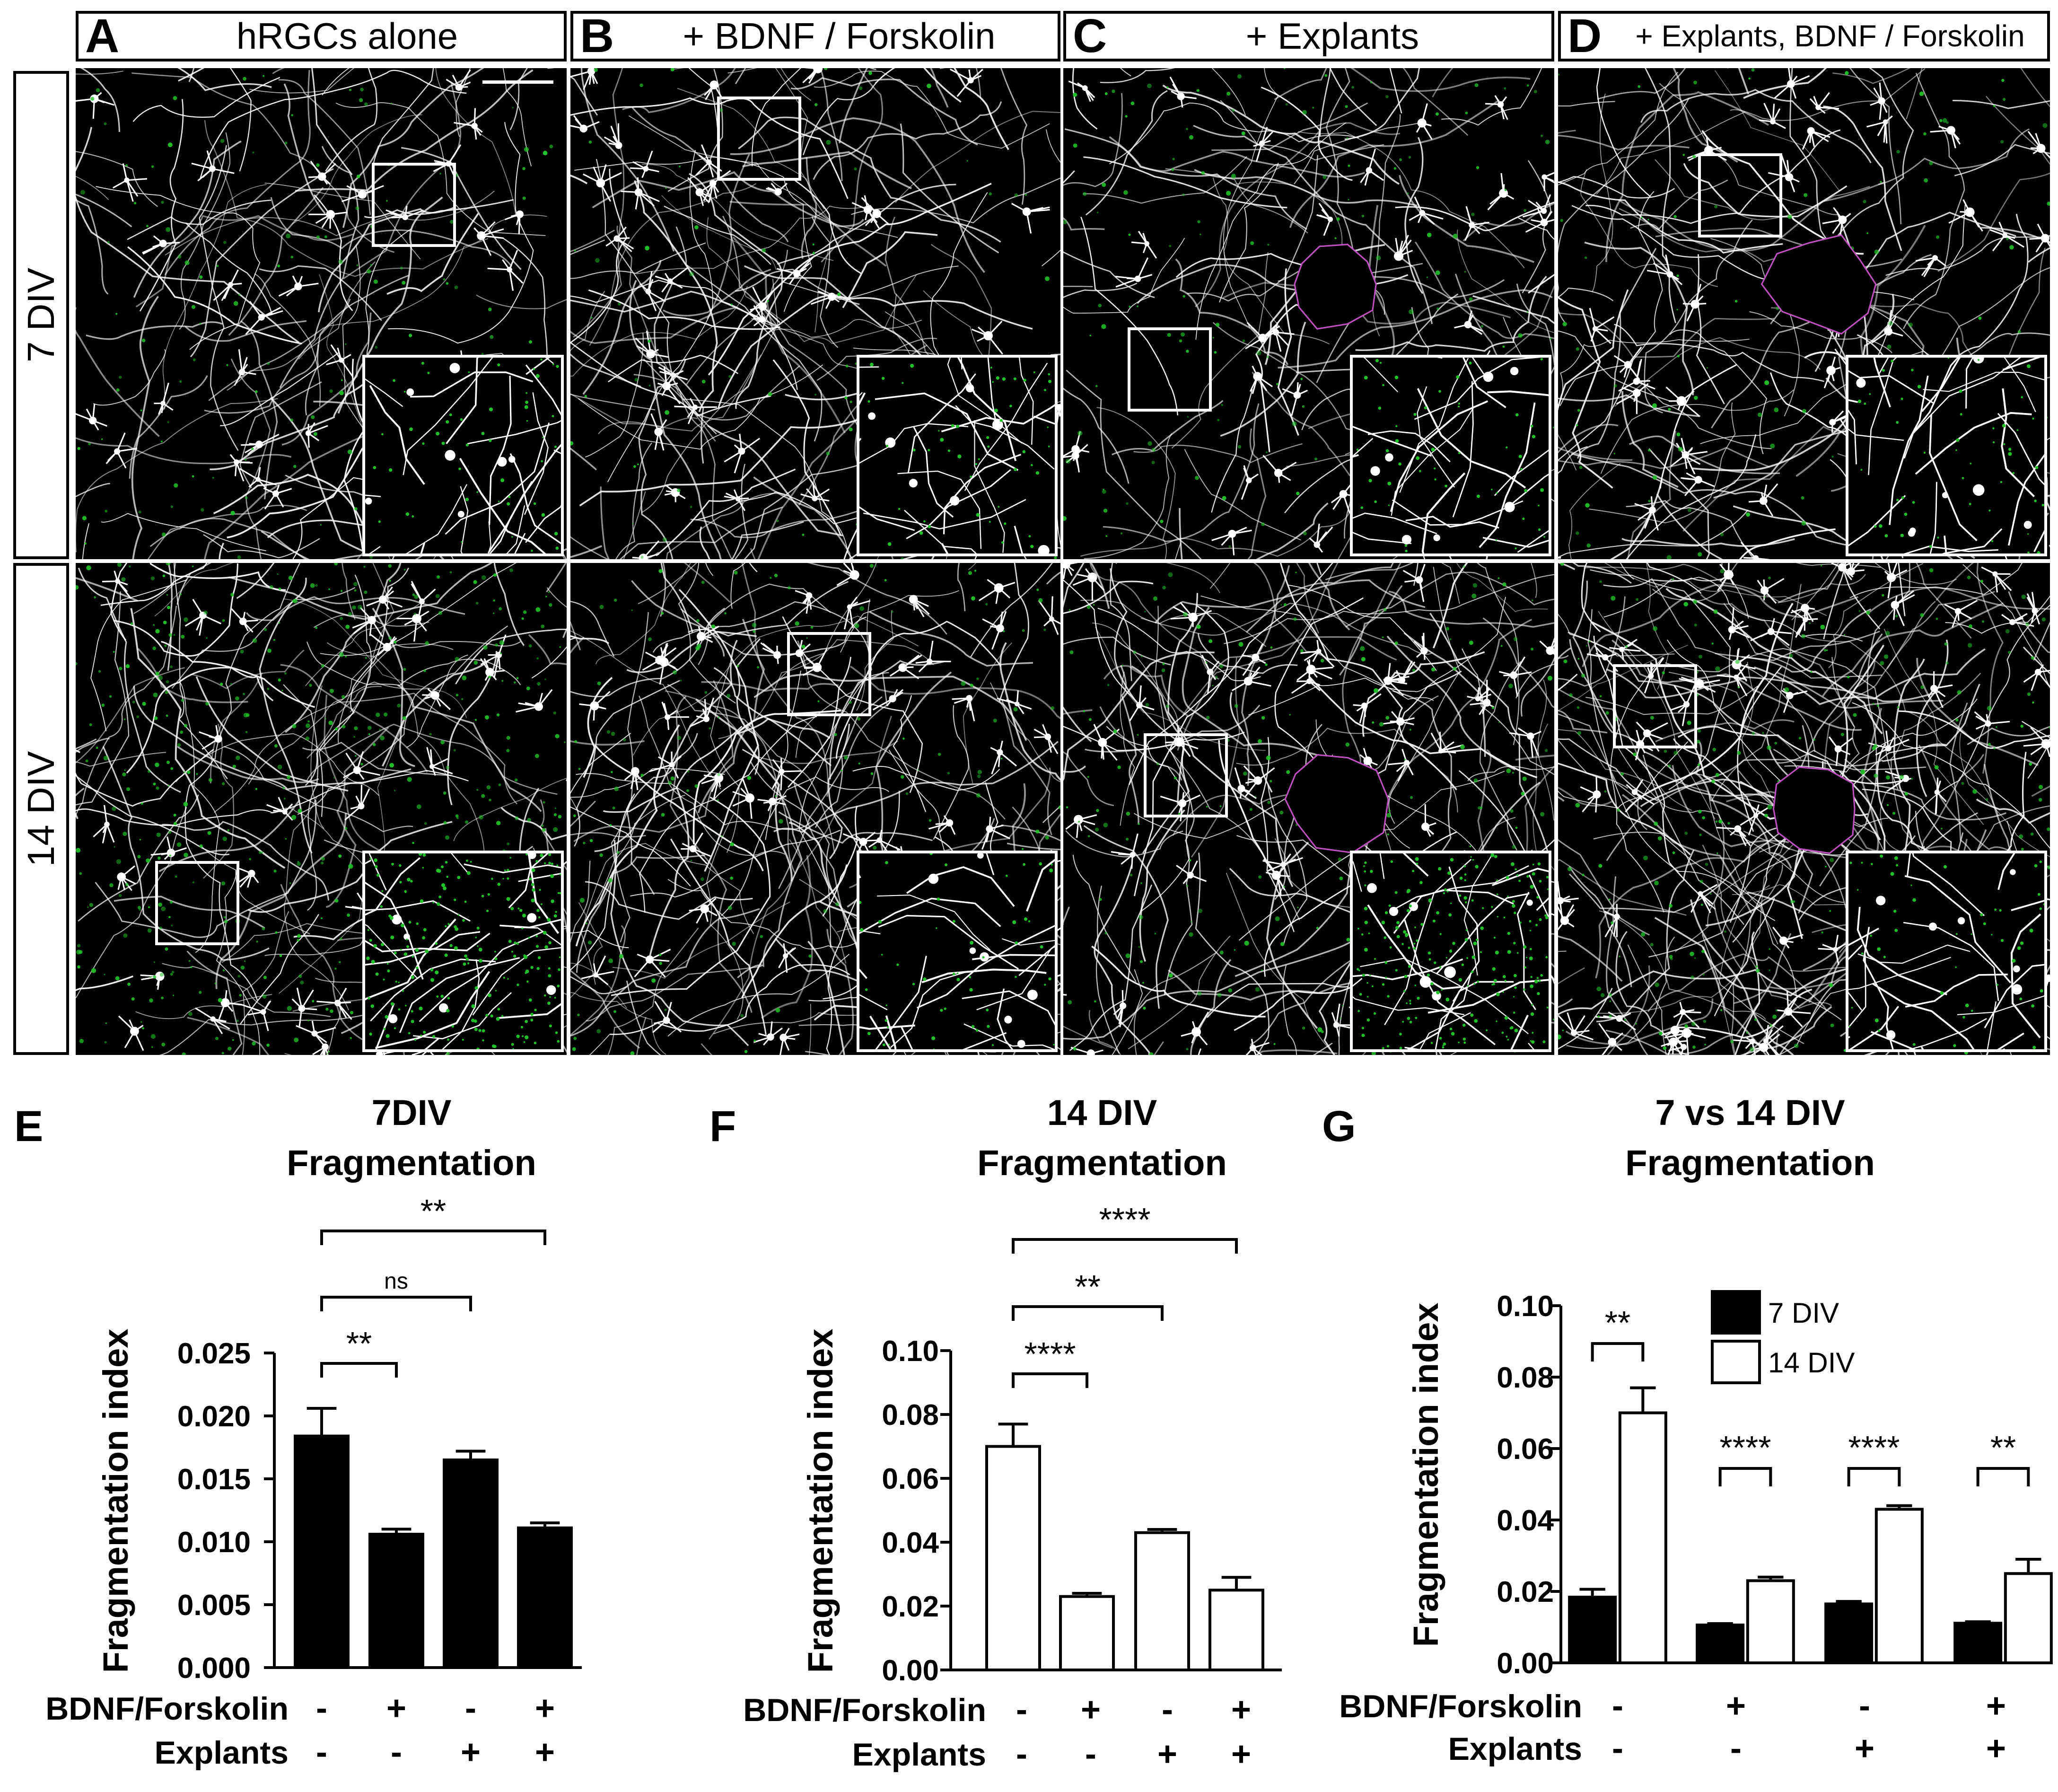  What do you see at coordinates (815, 313) in the screenshot?
I see `micrograph-b-7div` at bounding box center [815, 313].